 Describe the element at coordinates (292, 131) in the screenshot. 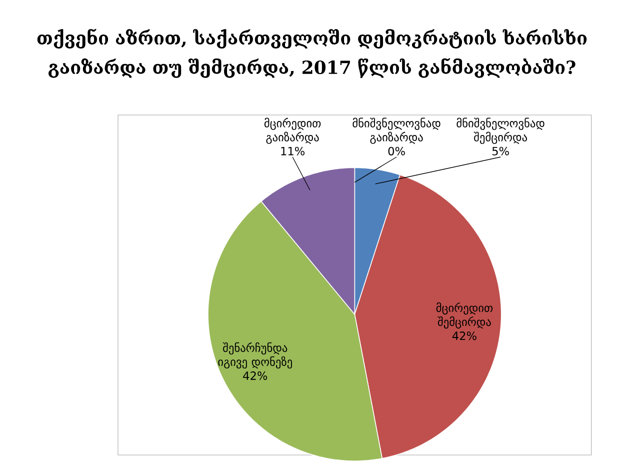

I see `slice-label: მცირედით გაიზარდა` at that location.